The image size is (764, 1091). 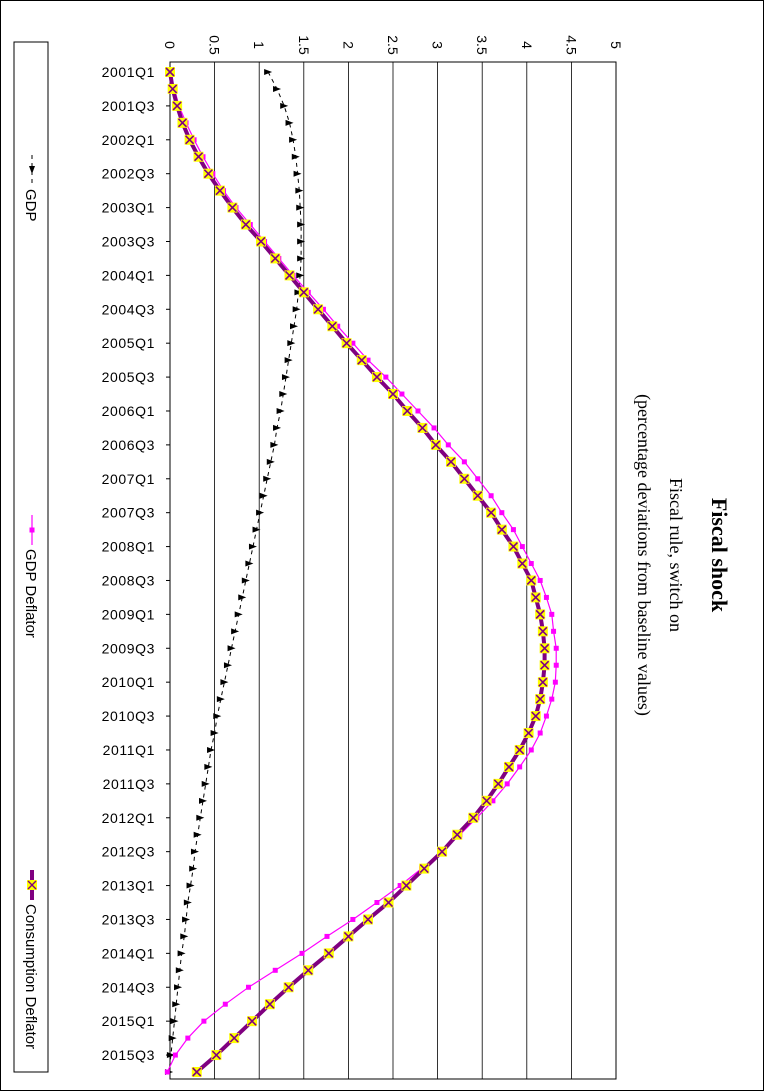 I want to click on period-tick-label: 2002Q1, so click(x=128, y=140).